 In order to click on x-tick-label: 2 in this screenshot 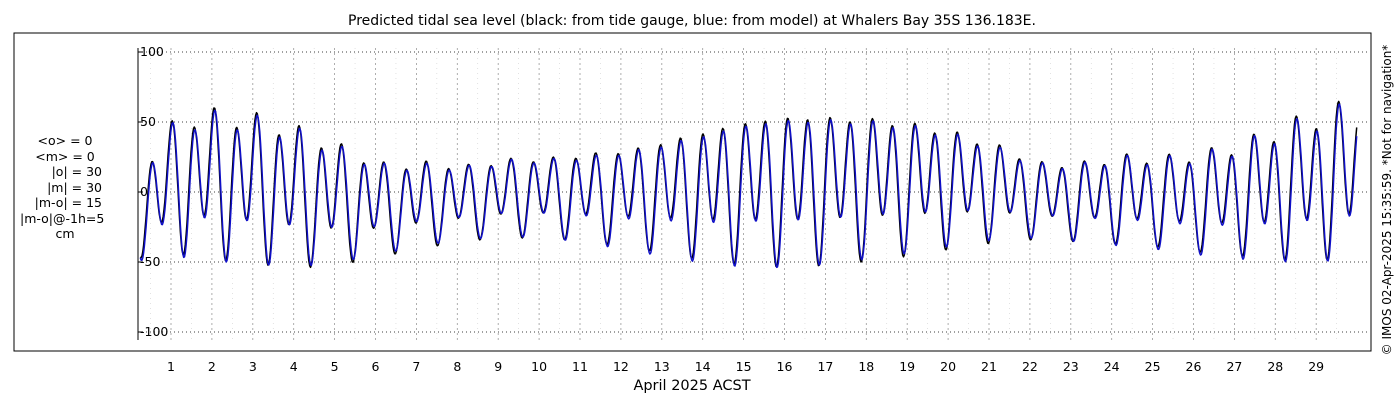, I will do `click(212, 366)`.